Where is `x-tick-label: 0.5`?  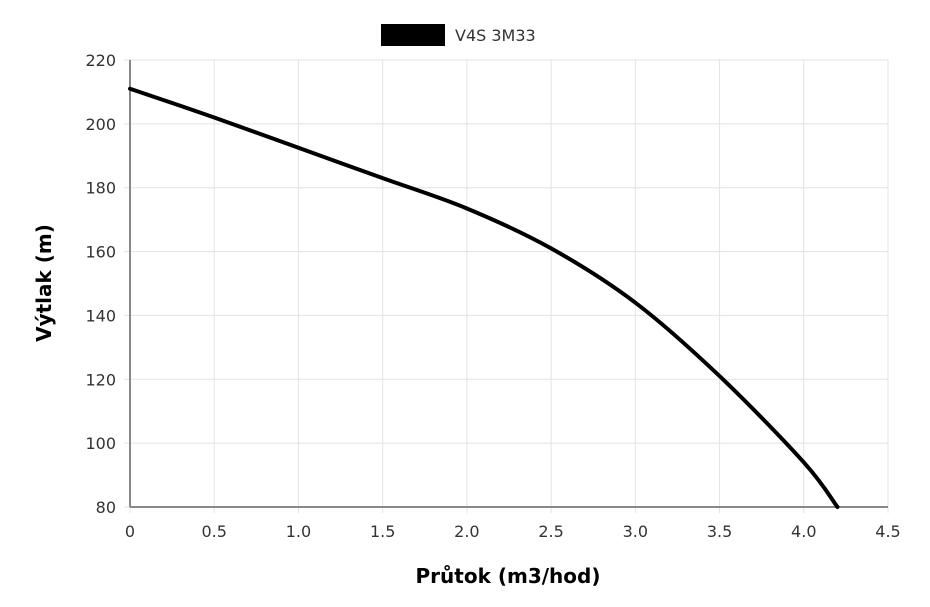
x-tick-label: 0.5 is located at coordinates (213, 531).